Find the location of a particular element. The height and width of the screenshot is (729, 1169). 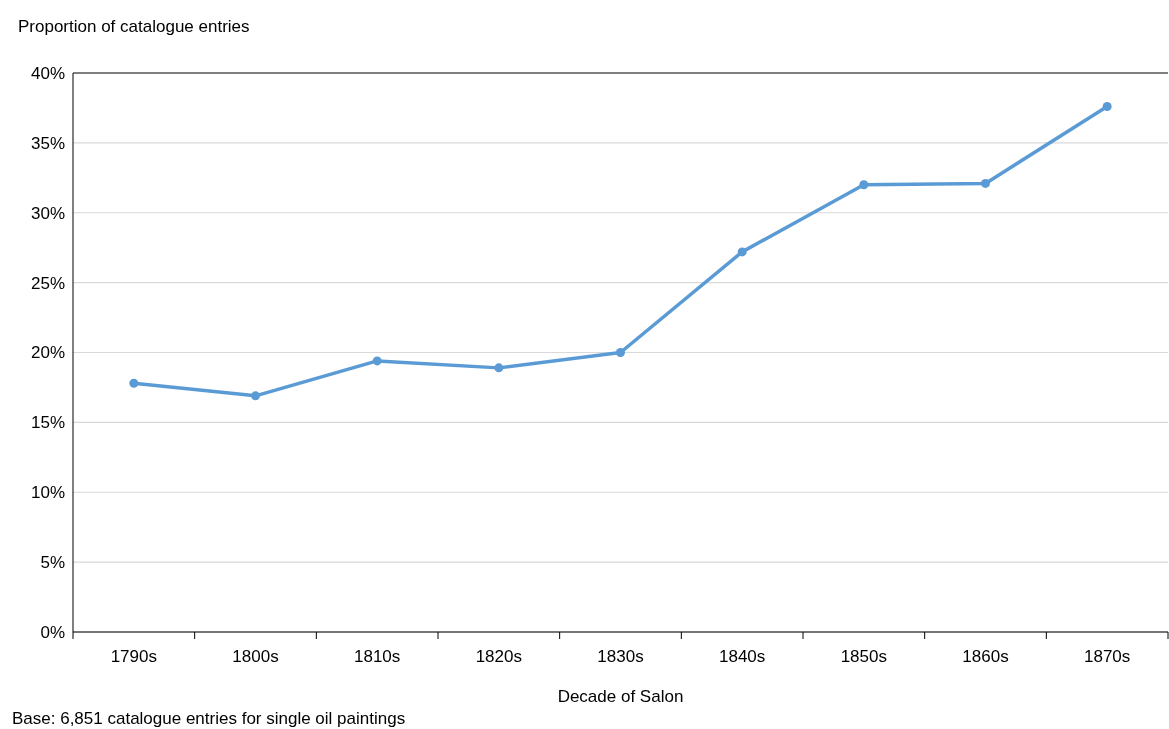

y-tick-label: 20% is located at coordinates (47, 353).